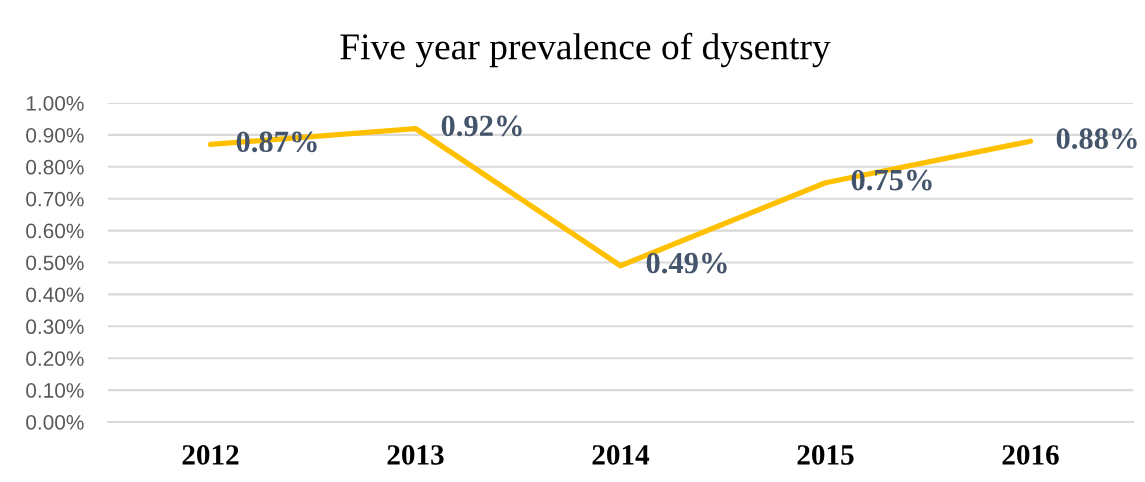 The height and width of the screenshot is (482, 1145). What do you see at coordinates (585, 50) in the screenshot?
I see `chart-title: Five year prevalence of dysentry` at bounding box center [585, 50].